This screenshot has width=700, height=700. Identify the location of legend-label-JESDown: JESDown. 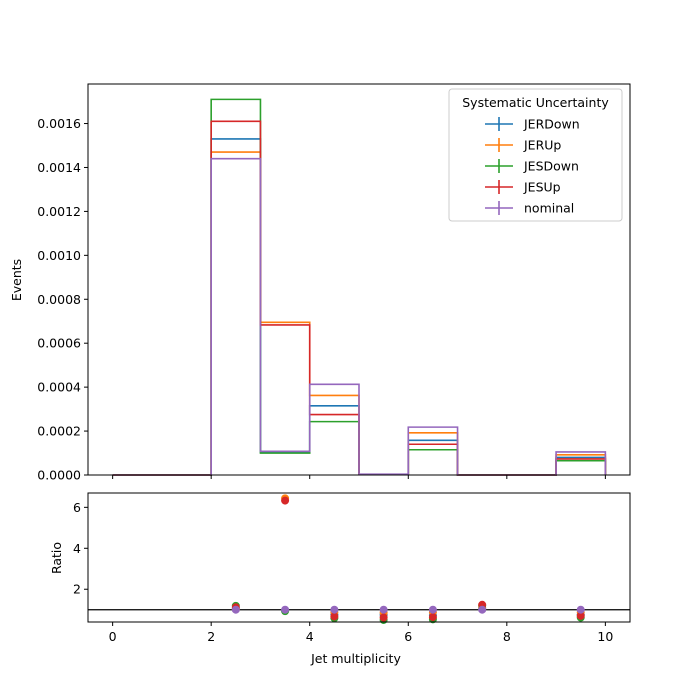
(551, 166).